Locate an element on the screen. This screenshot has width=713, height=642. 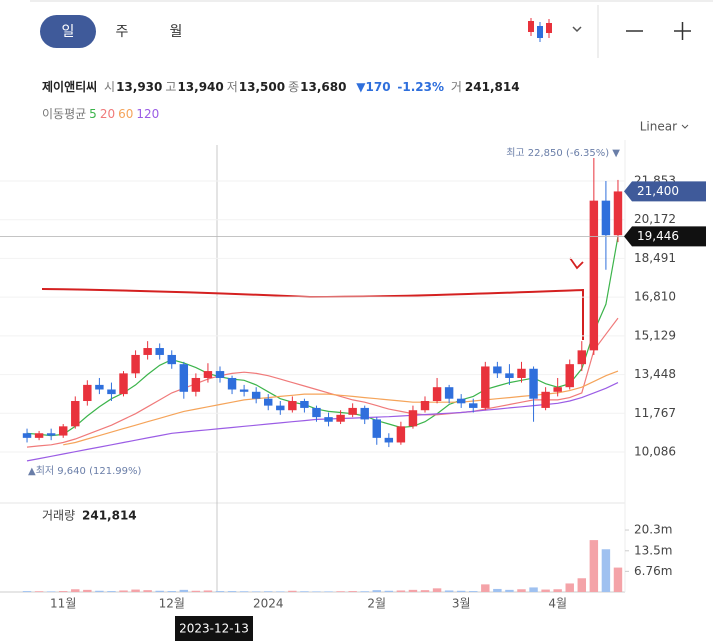
y-tick-label: 13,448 is located at coordinates (655, 374).